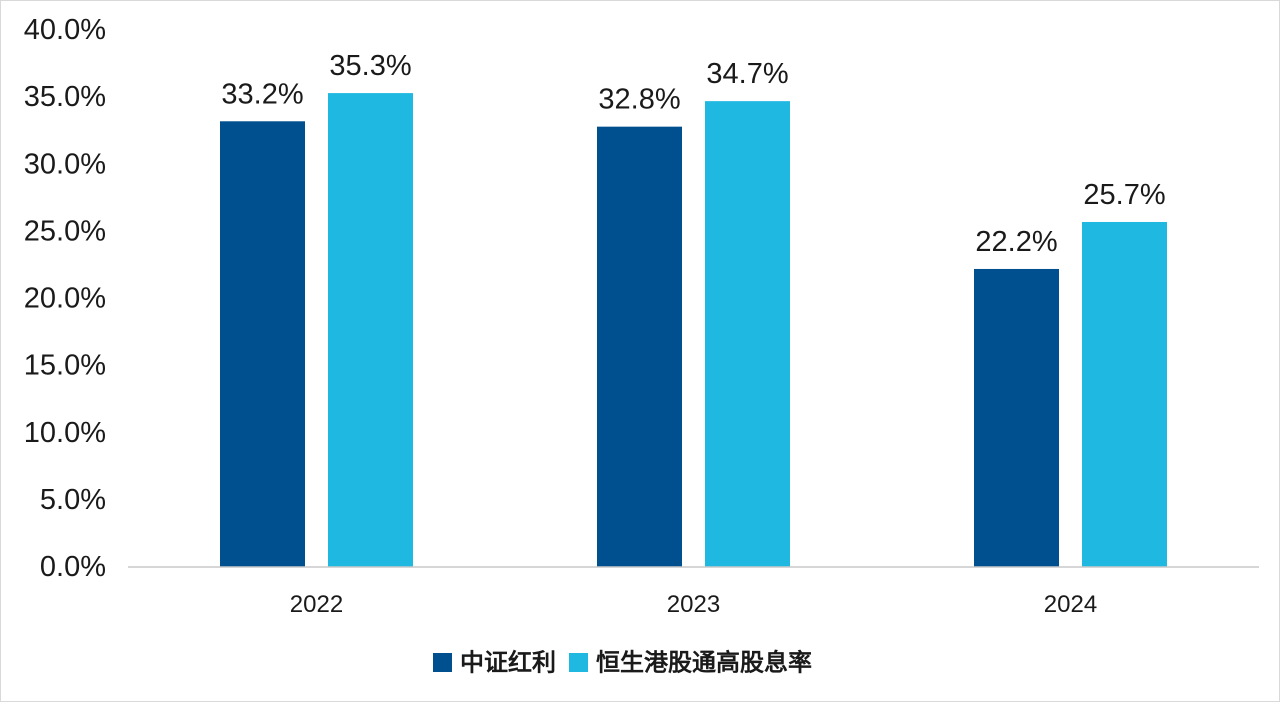  What do you see at coordinates (639, 100) in the screenshot?
I see `data-label-2023-series-0: 32.8%` at bounding box center [639, 100].